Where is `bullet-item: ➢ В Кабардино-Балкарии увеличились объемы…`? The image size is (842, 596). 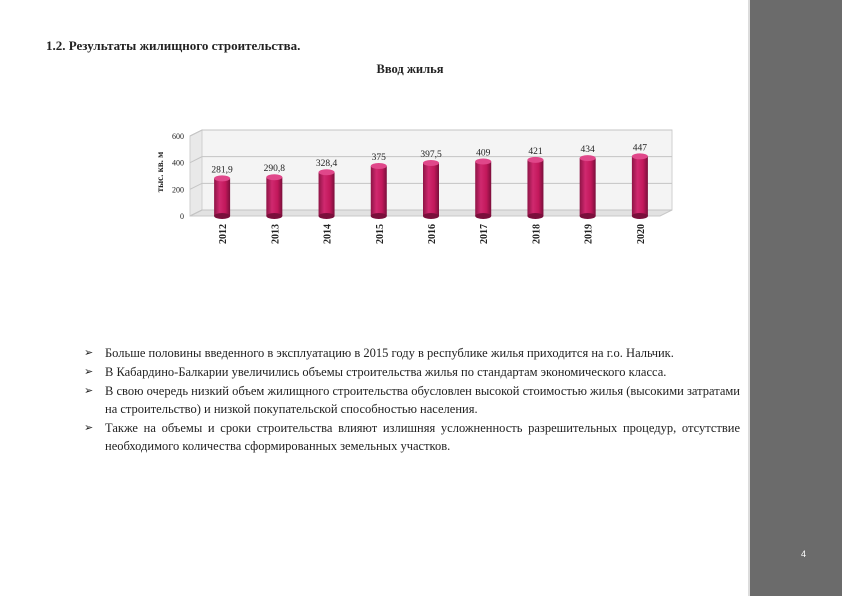
bullet-item: ➢ В Кабардино-Балкарии увеличились объемы… is located at coordinates (412, 372).